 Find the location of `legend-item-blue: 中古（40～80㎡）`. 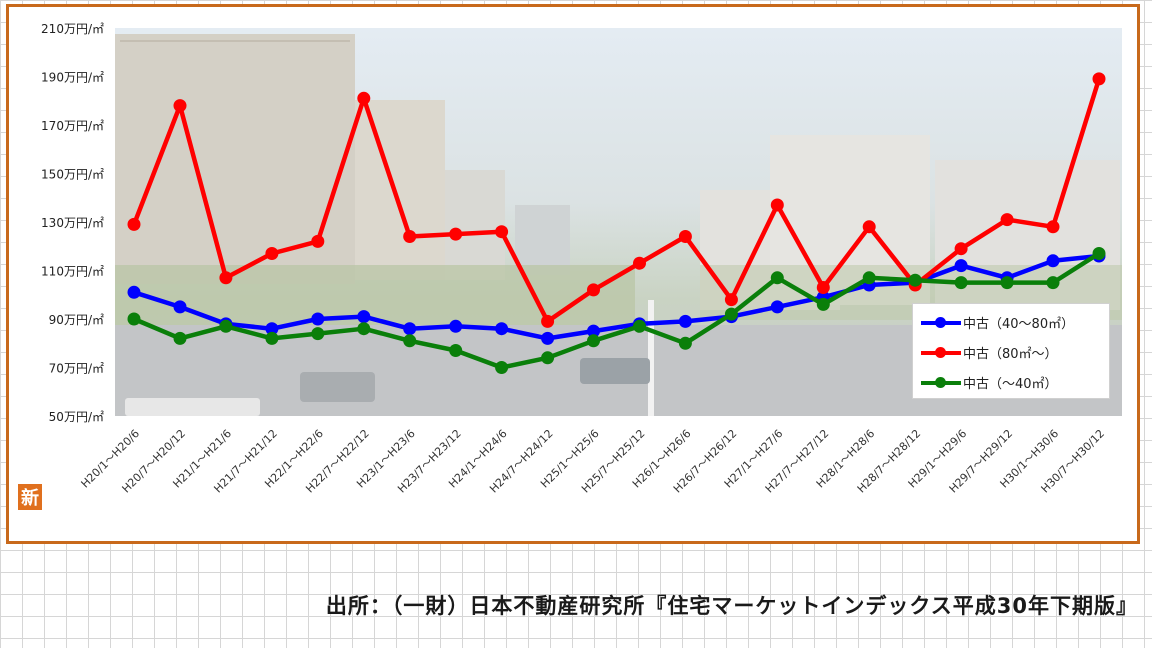

legend-item-blue: 中古（40～80㎡） is located at coordinates (1011, 322).